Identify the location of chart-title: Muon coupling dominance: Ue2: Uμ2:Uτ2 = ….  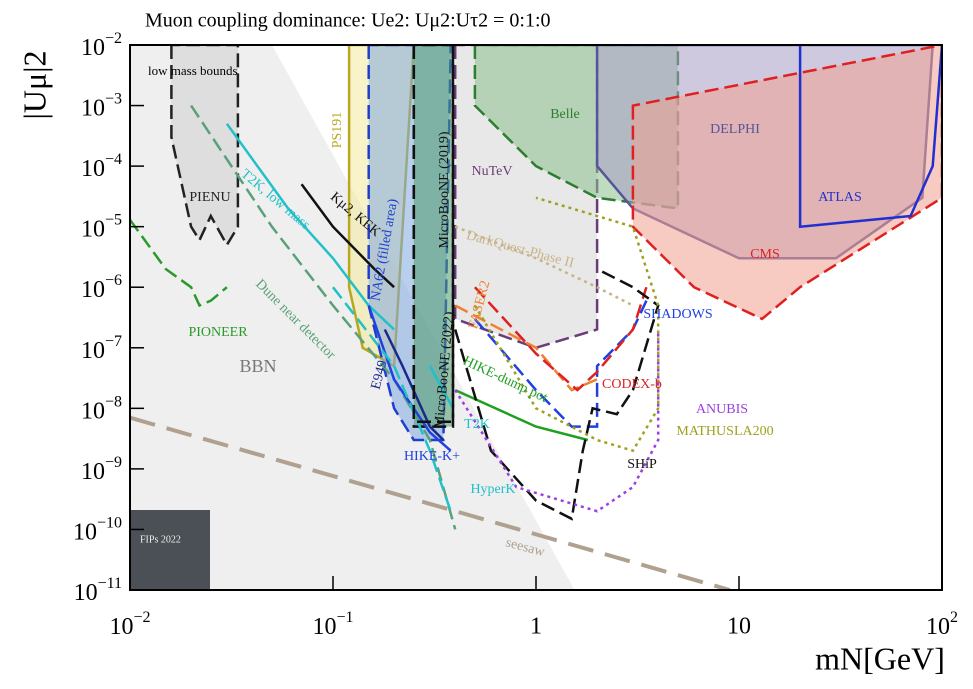
(348, 21).